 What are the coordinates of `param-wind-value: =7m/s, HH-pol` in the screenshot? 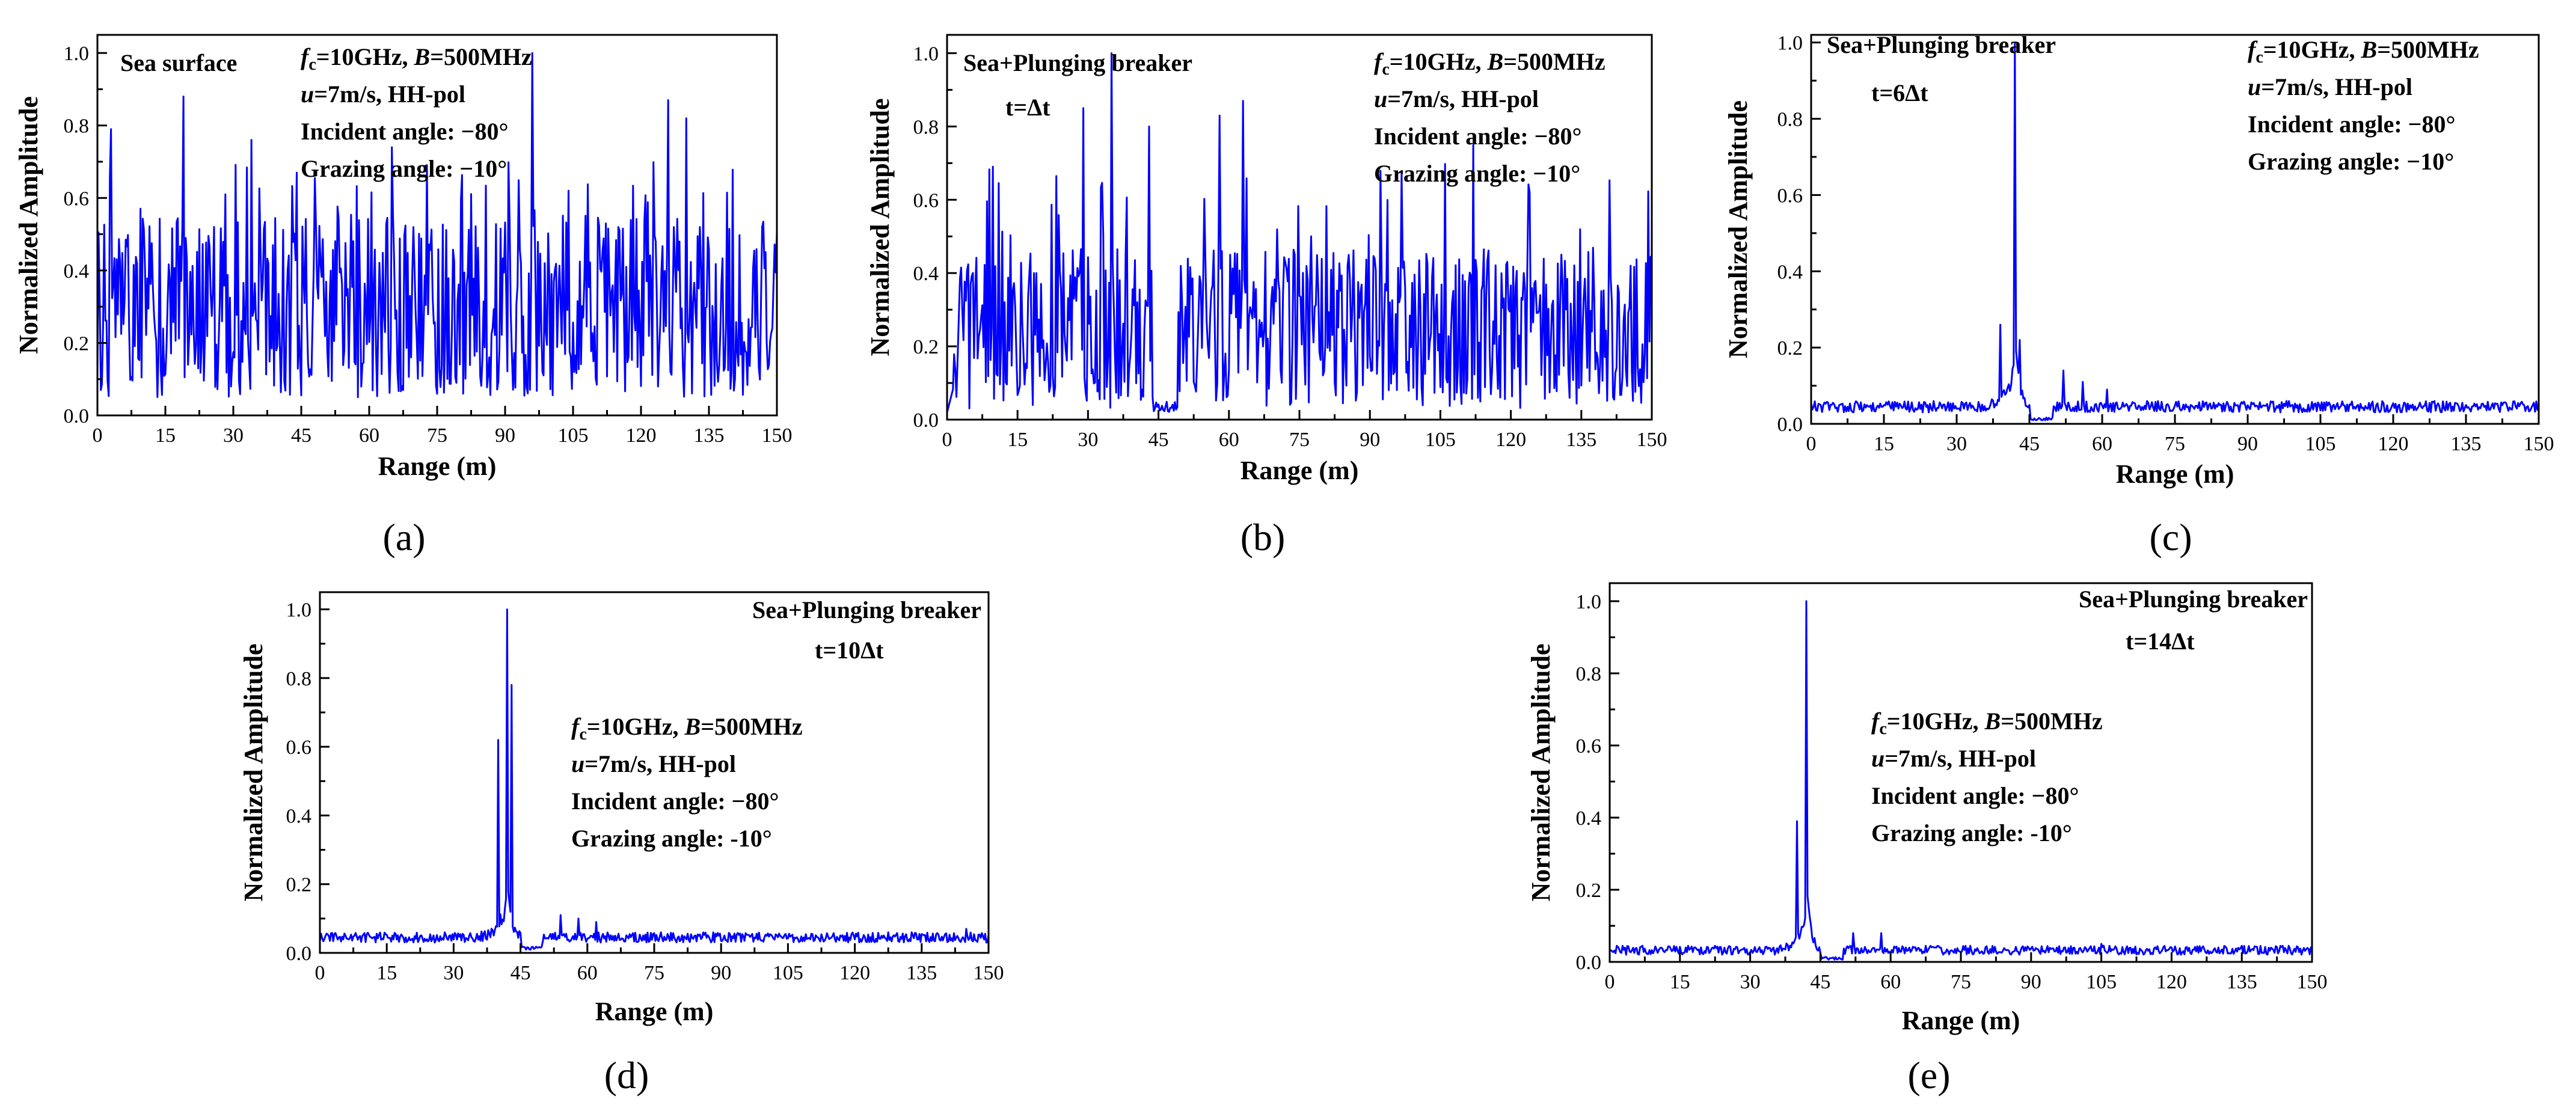 It's located at (1960, 758).